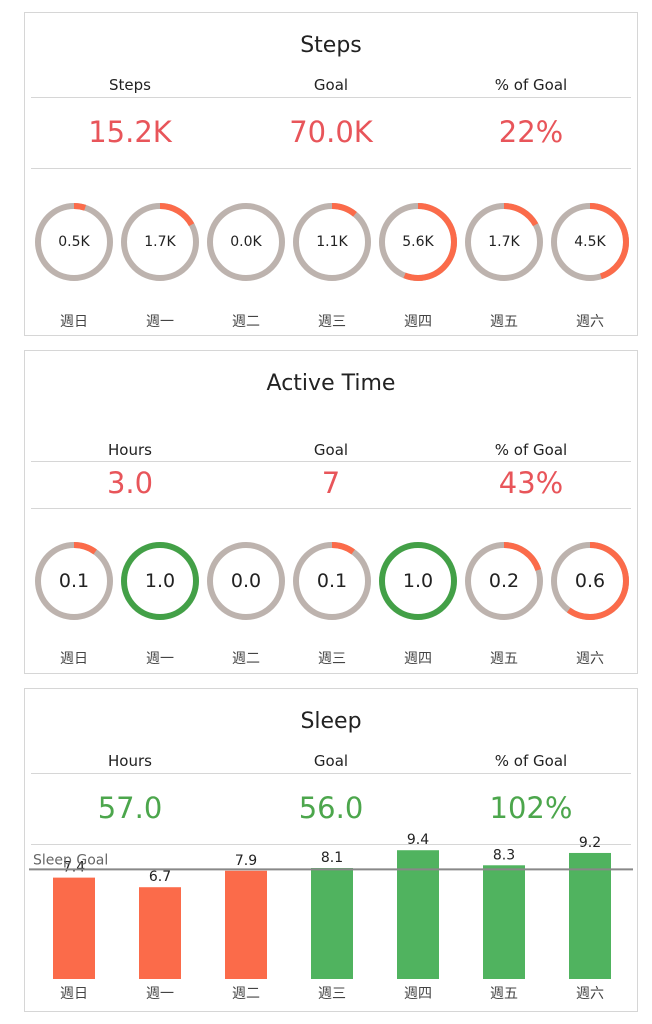  What do you see at coordinates (331, 483) in the screenshot?
I see `kpi-value-goal: 7` at bounding box center [331, 483].